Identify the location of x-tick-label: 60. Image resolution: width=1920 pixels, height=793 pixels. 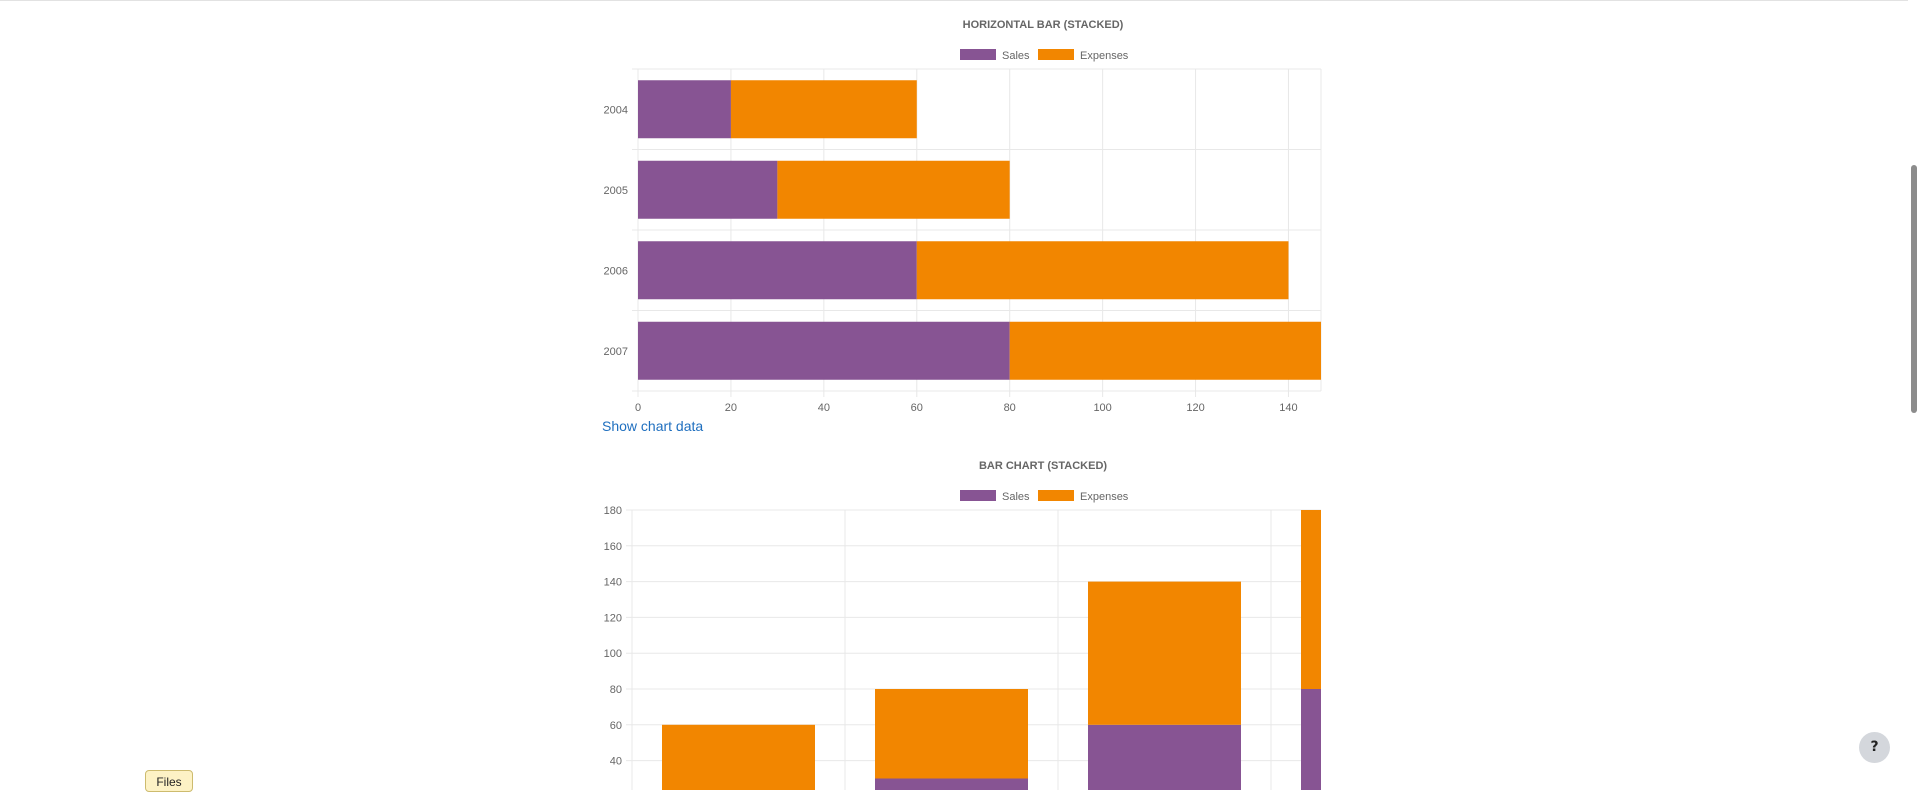
(917, 408).